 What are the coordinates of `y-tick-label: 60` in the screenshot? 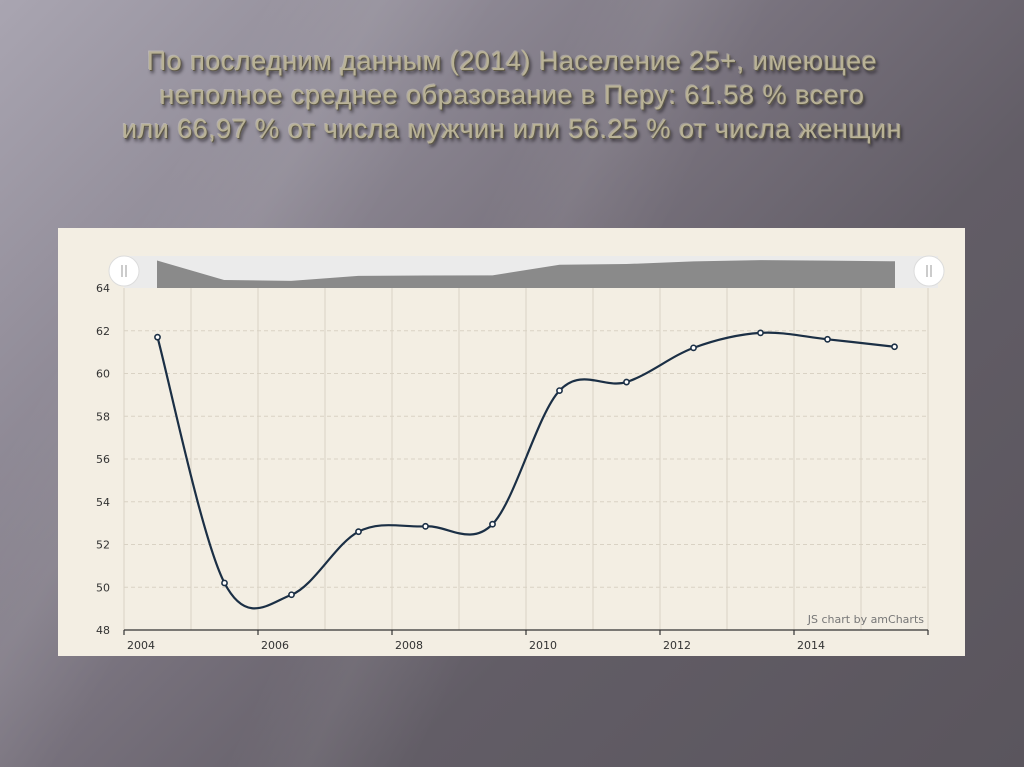 It's located at (103, 374).